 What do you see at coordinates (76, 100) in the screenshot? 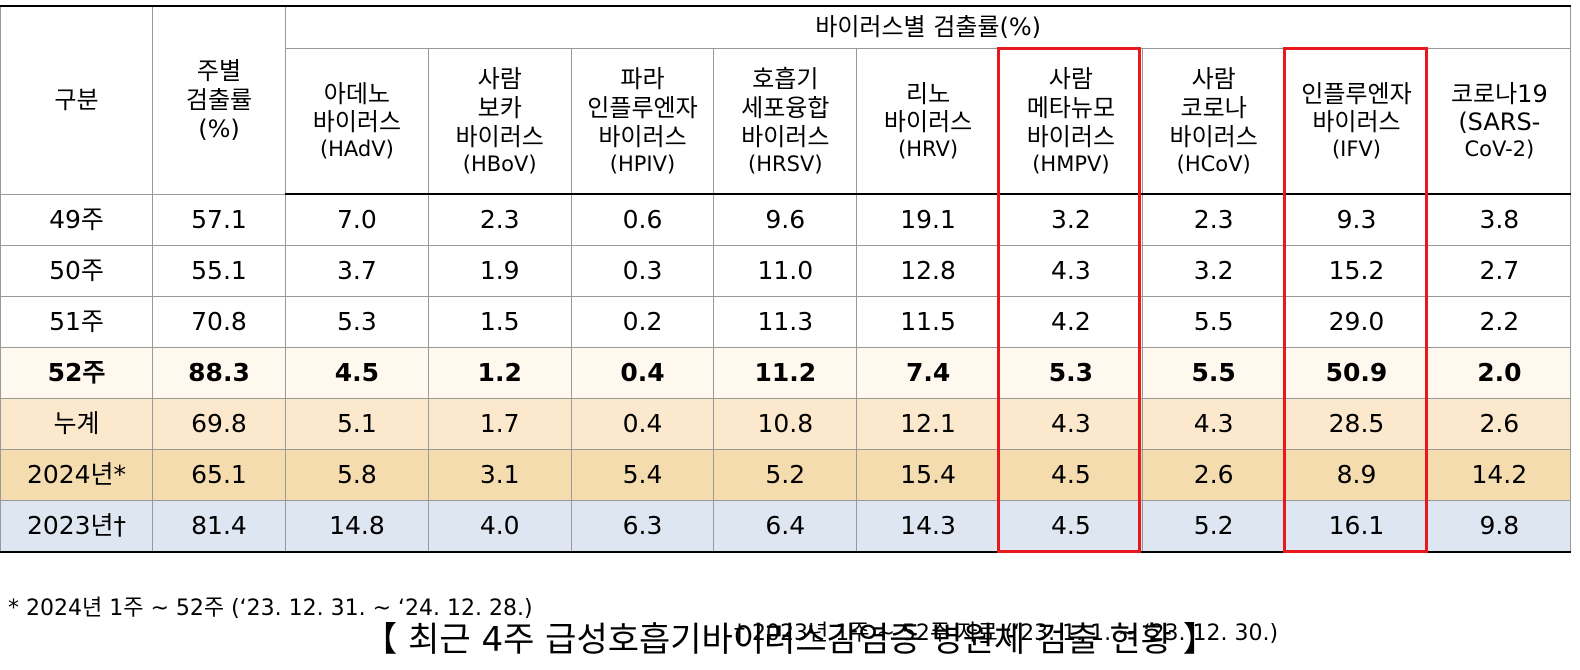
I see `header-cell: 구분` at bounding box center [76, 100].